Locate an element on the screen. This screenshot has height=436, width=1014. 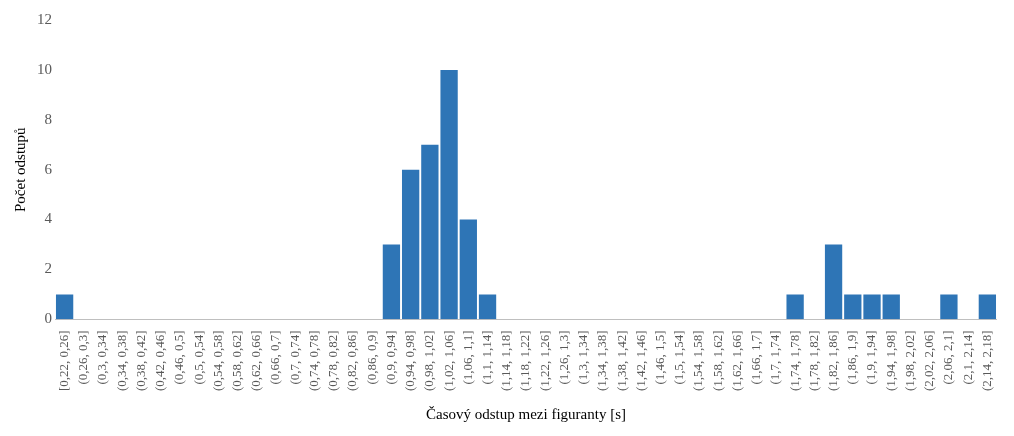
x-tick-label: (1,54, 1,58] is located at coordinates (698, 361).